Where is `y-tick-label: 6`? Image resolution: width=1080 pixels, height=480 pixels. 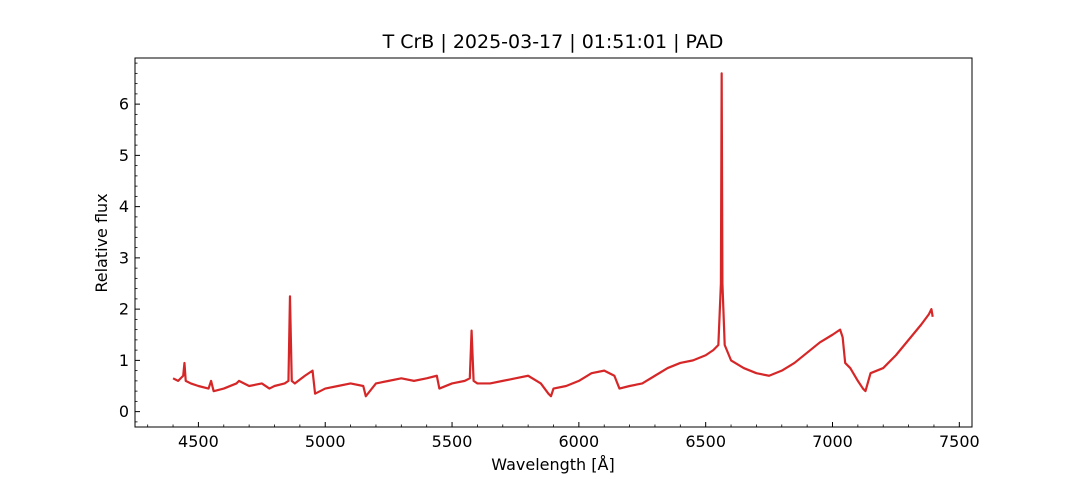 y-tick-label: 6 is located at coordinates (124, 104).